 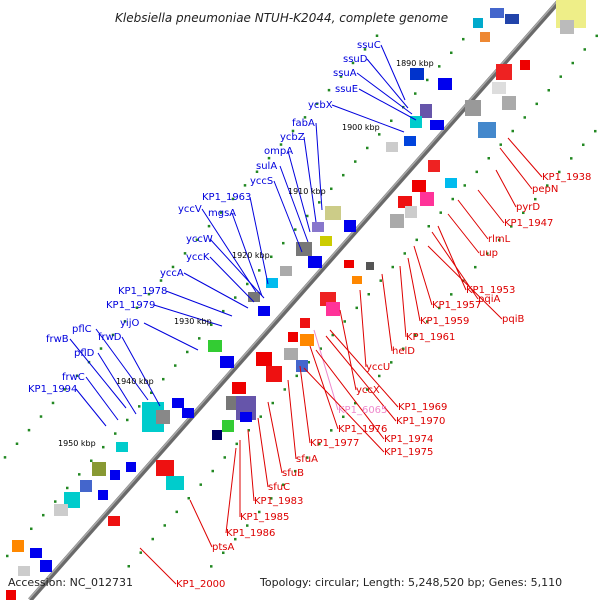 I want to click on gene-label-ssuE: ssuE, so click(x=346, y=89).